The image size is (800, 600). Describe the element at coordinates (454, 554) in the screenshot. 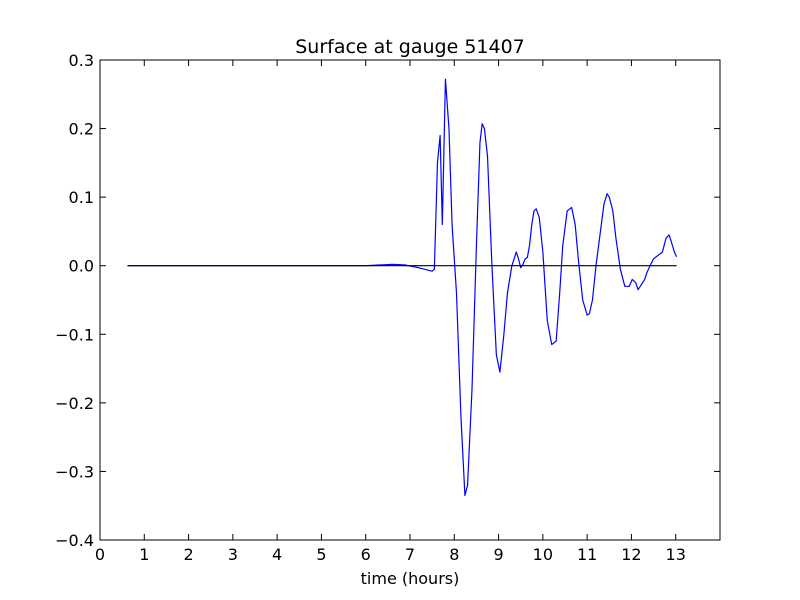

I see `x-tick-label: 8` at that location.